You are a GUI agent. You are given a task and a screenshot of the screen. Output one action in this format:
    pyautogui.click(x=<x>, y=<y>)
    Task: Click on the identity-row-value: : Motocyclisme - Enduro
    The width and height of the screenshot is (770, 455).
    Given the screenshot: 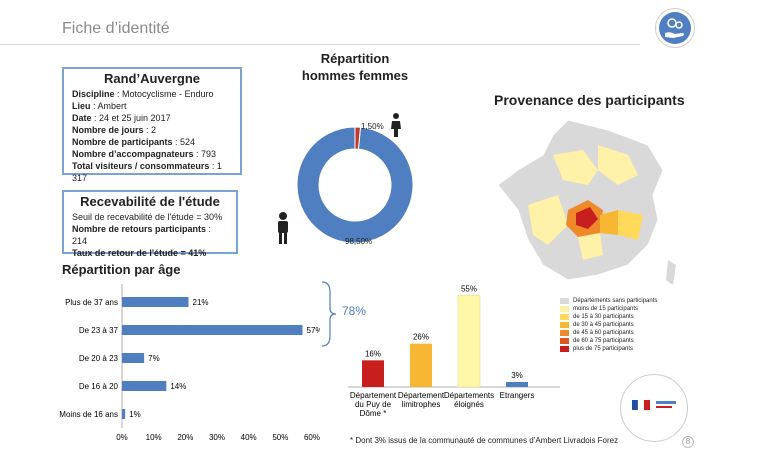 What is the action you would take?
    pyautogui.click(x=164, y=94)
    